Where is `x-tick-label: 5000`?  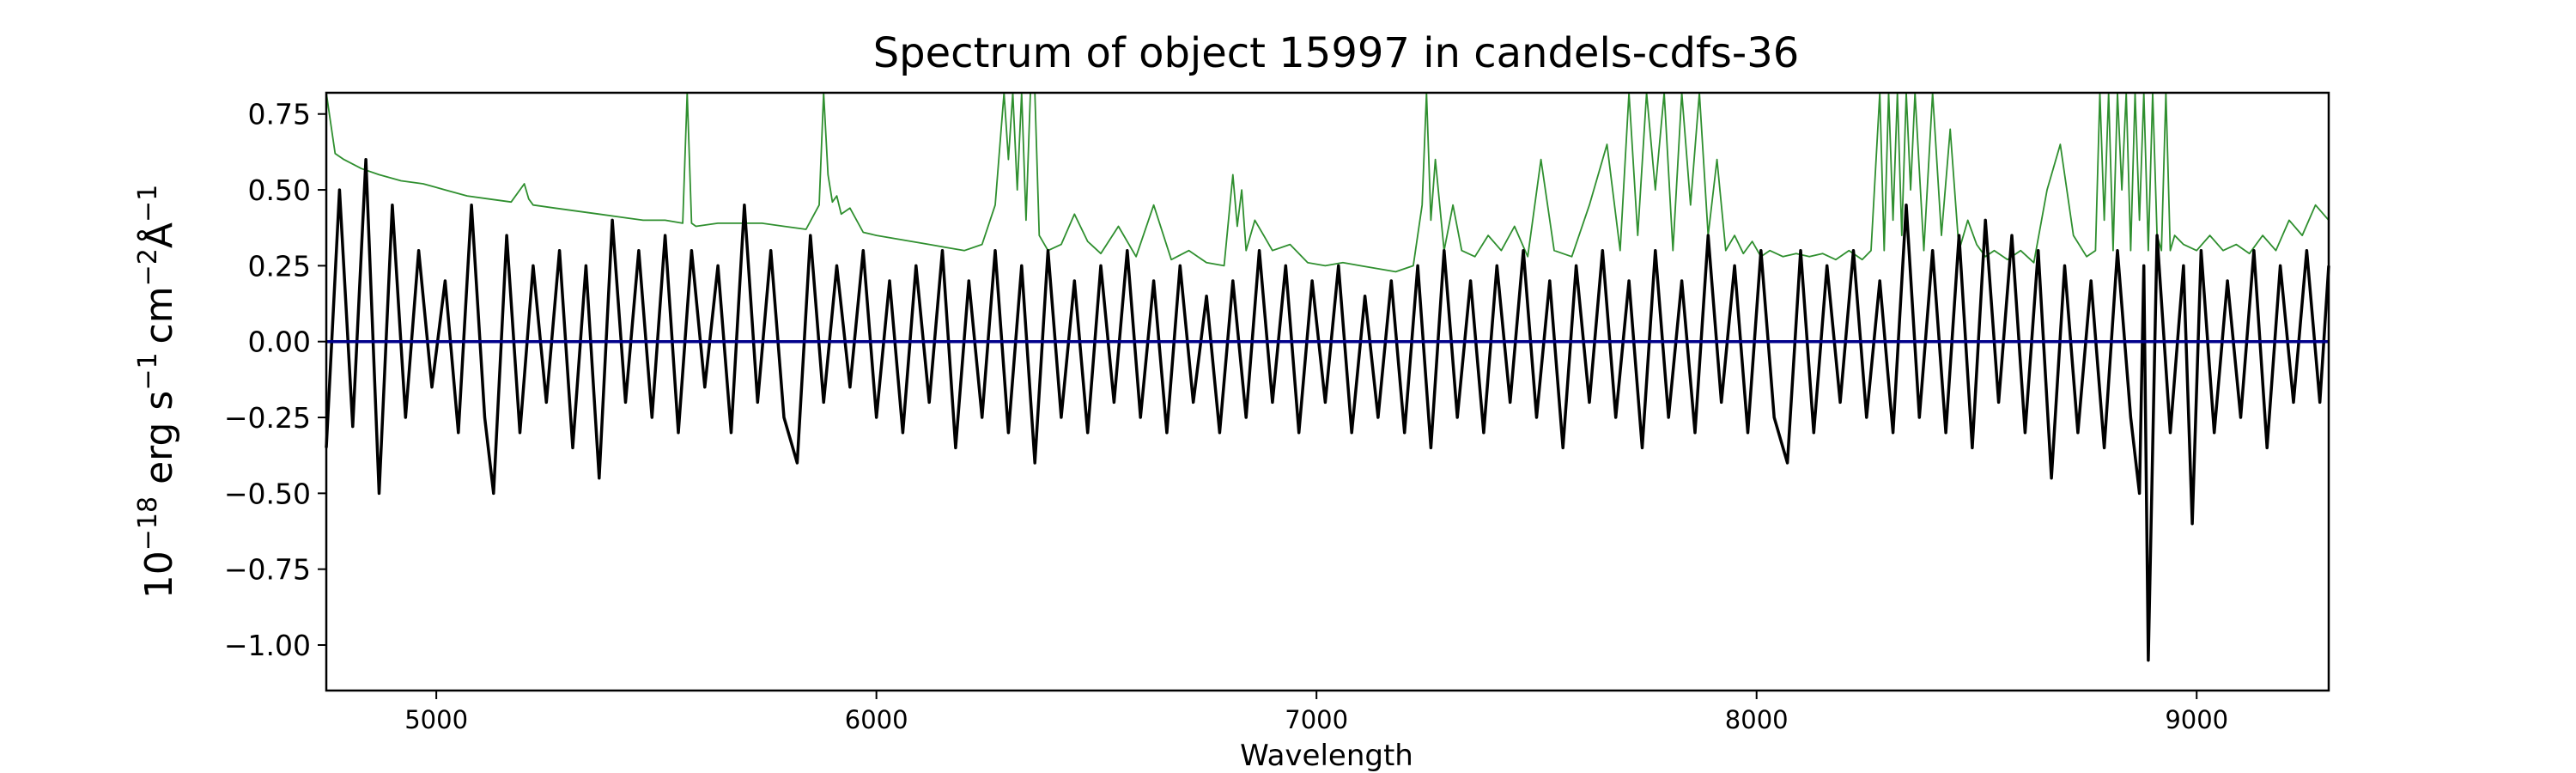 x-tick-label: 5000 is located at coordinates (436, 719).